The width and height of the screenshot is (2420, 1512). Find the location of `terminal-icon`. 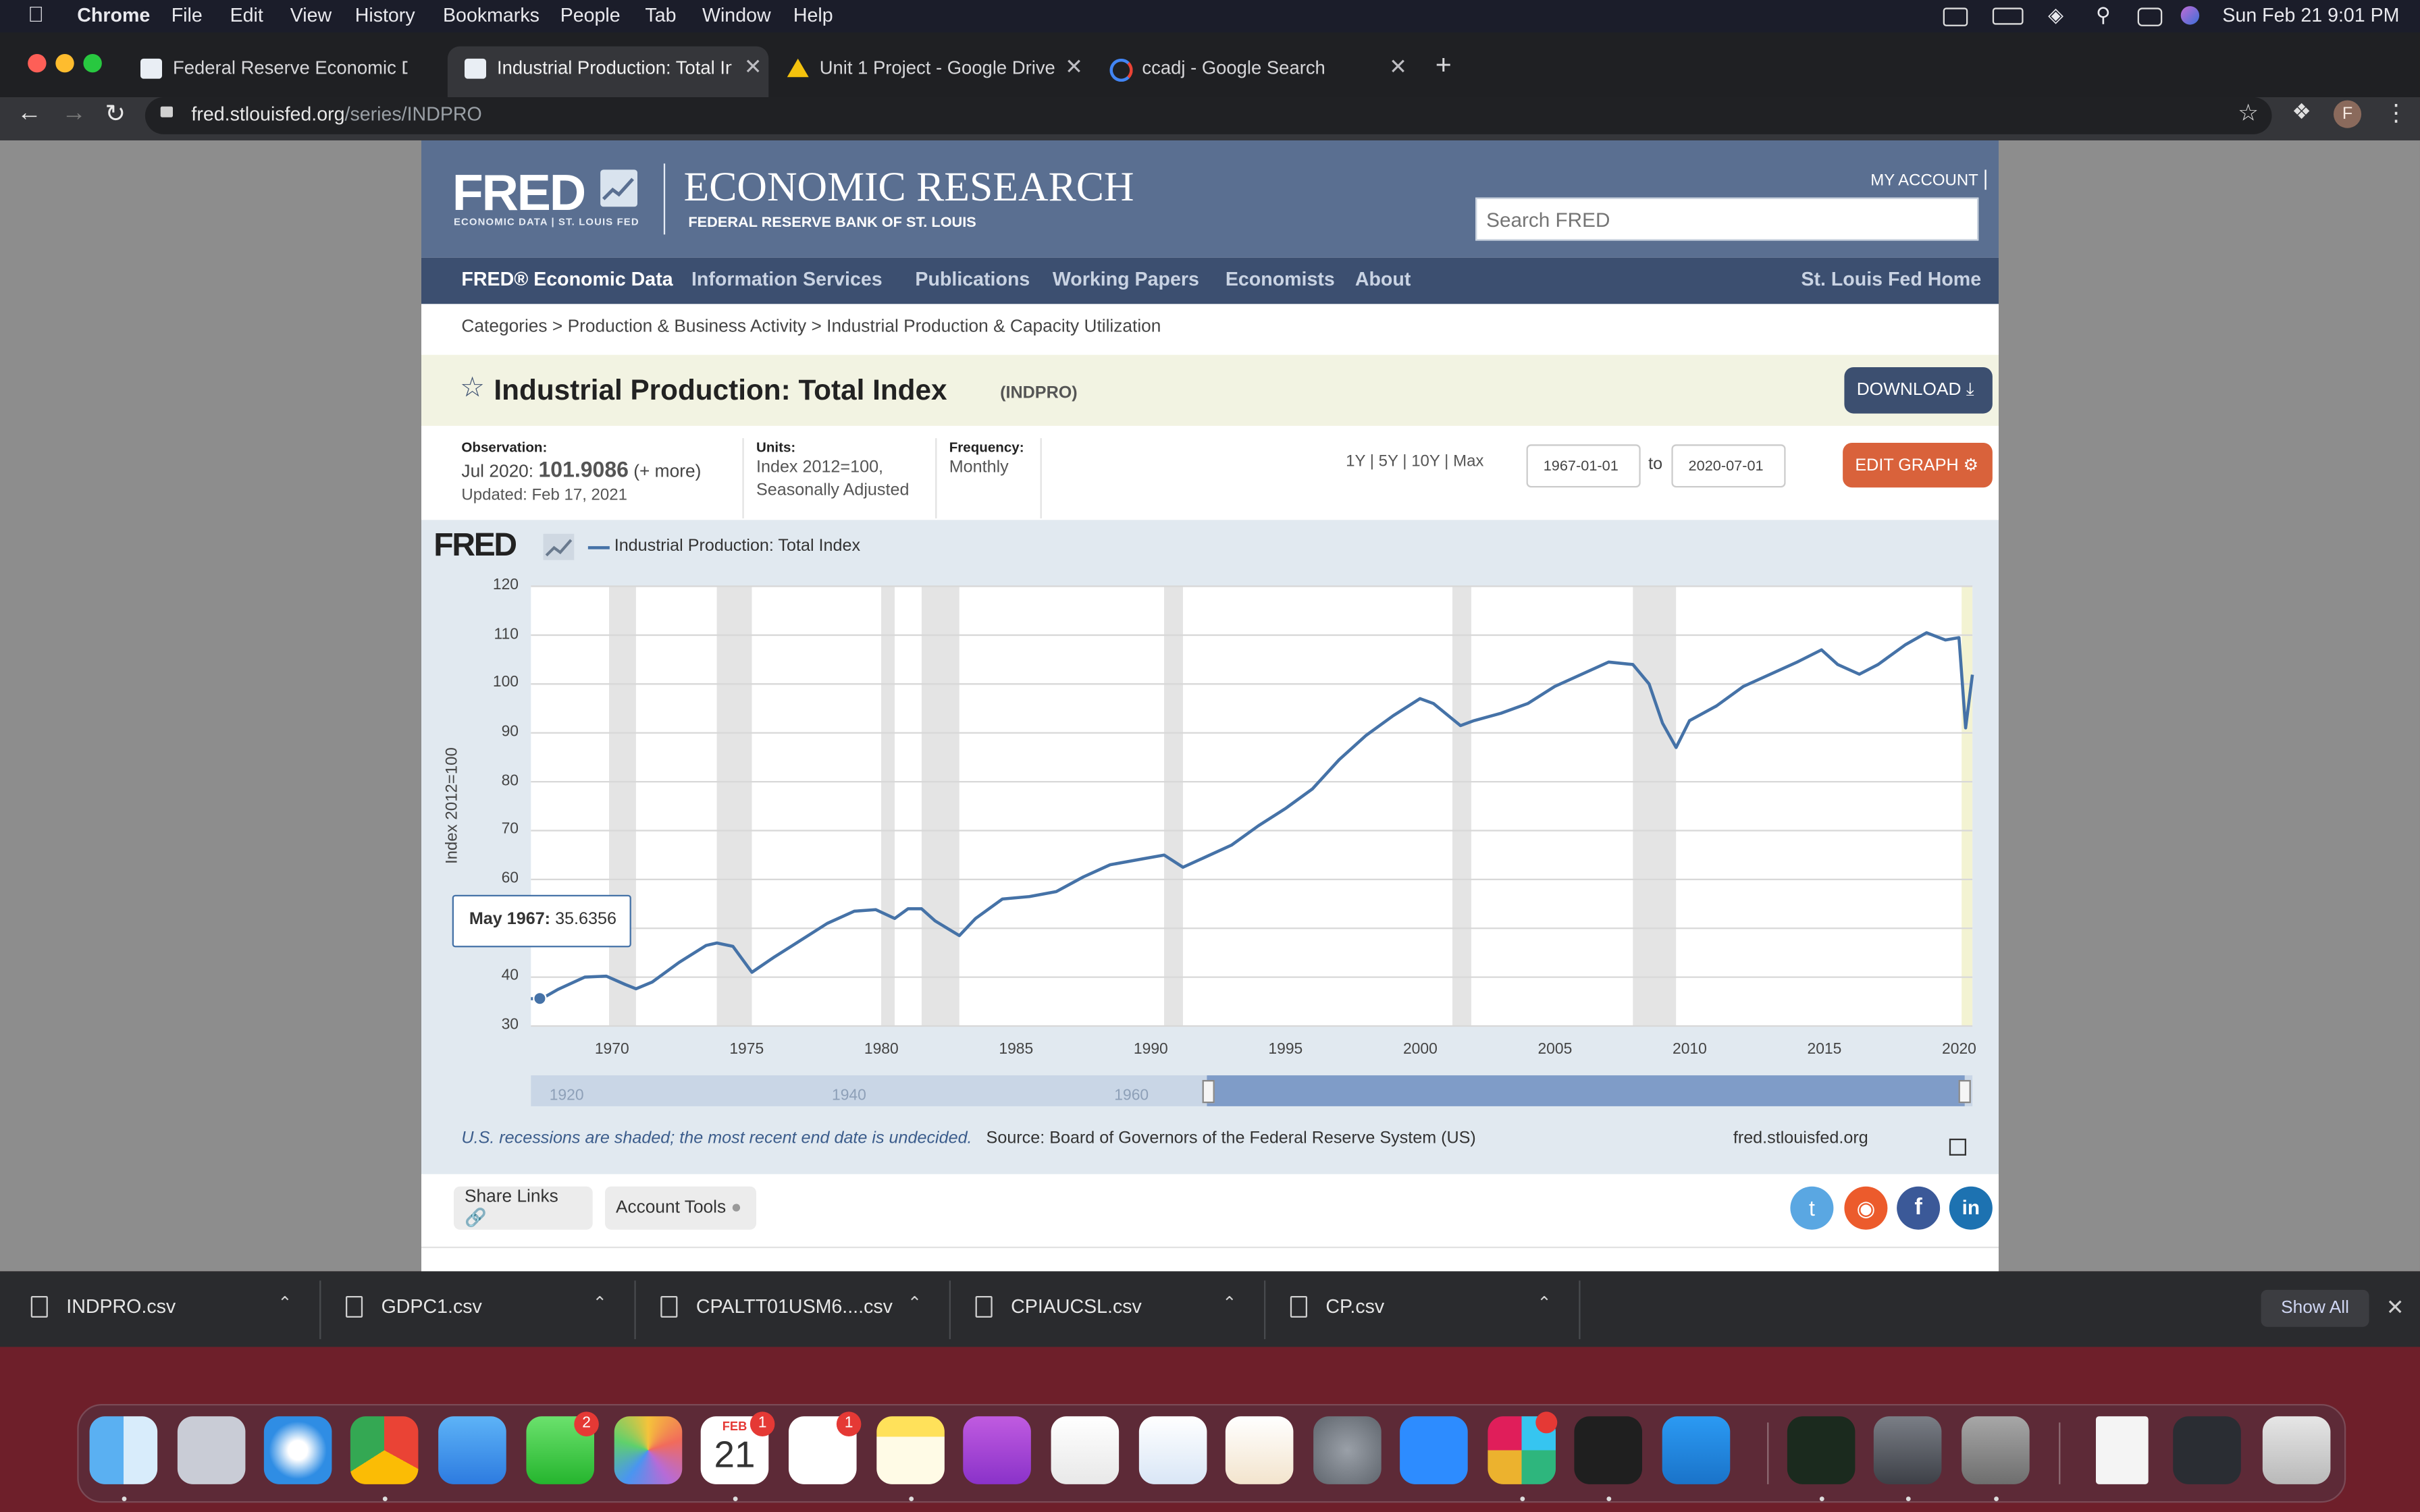

terminal-icon is located at coordinates (1608, 1450).